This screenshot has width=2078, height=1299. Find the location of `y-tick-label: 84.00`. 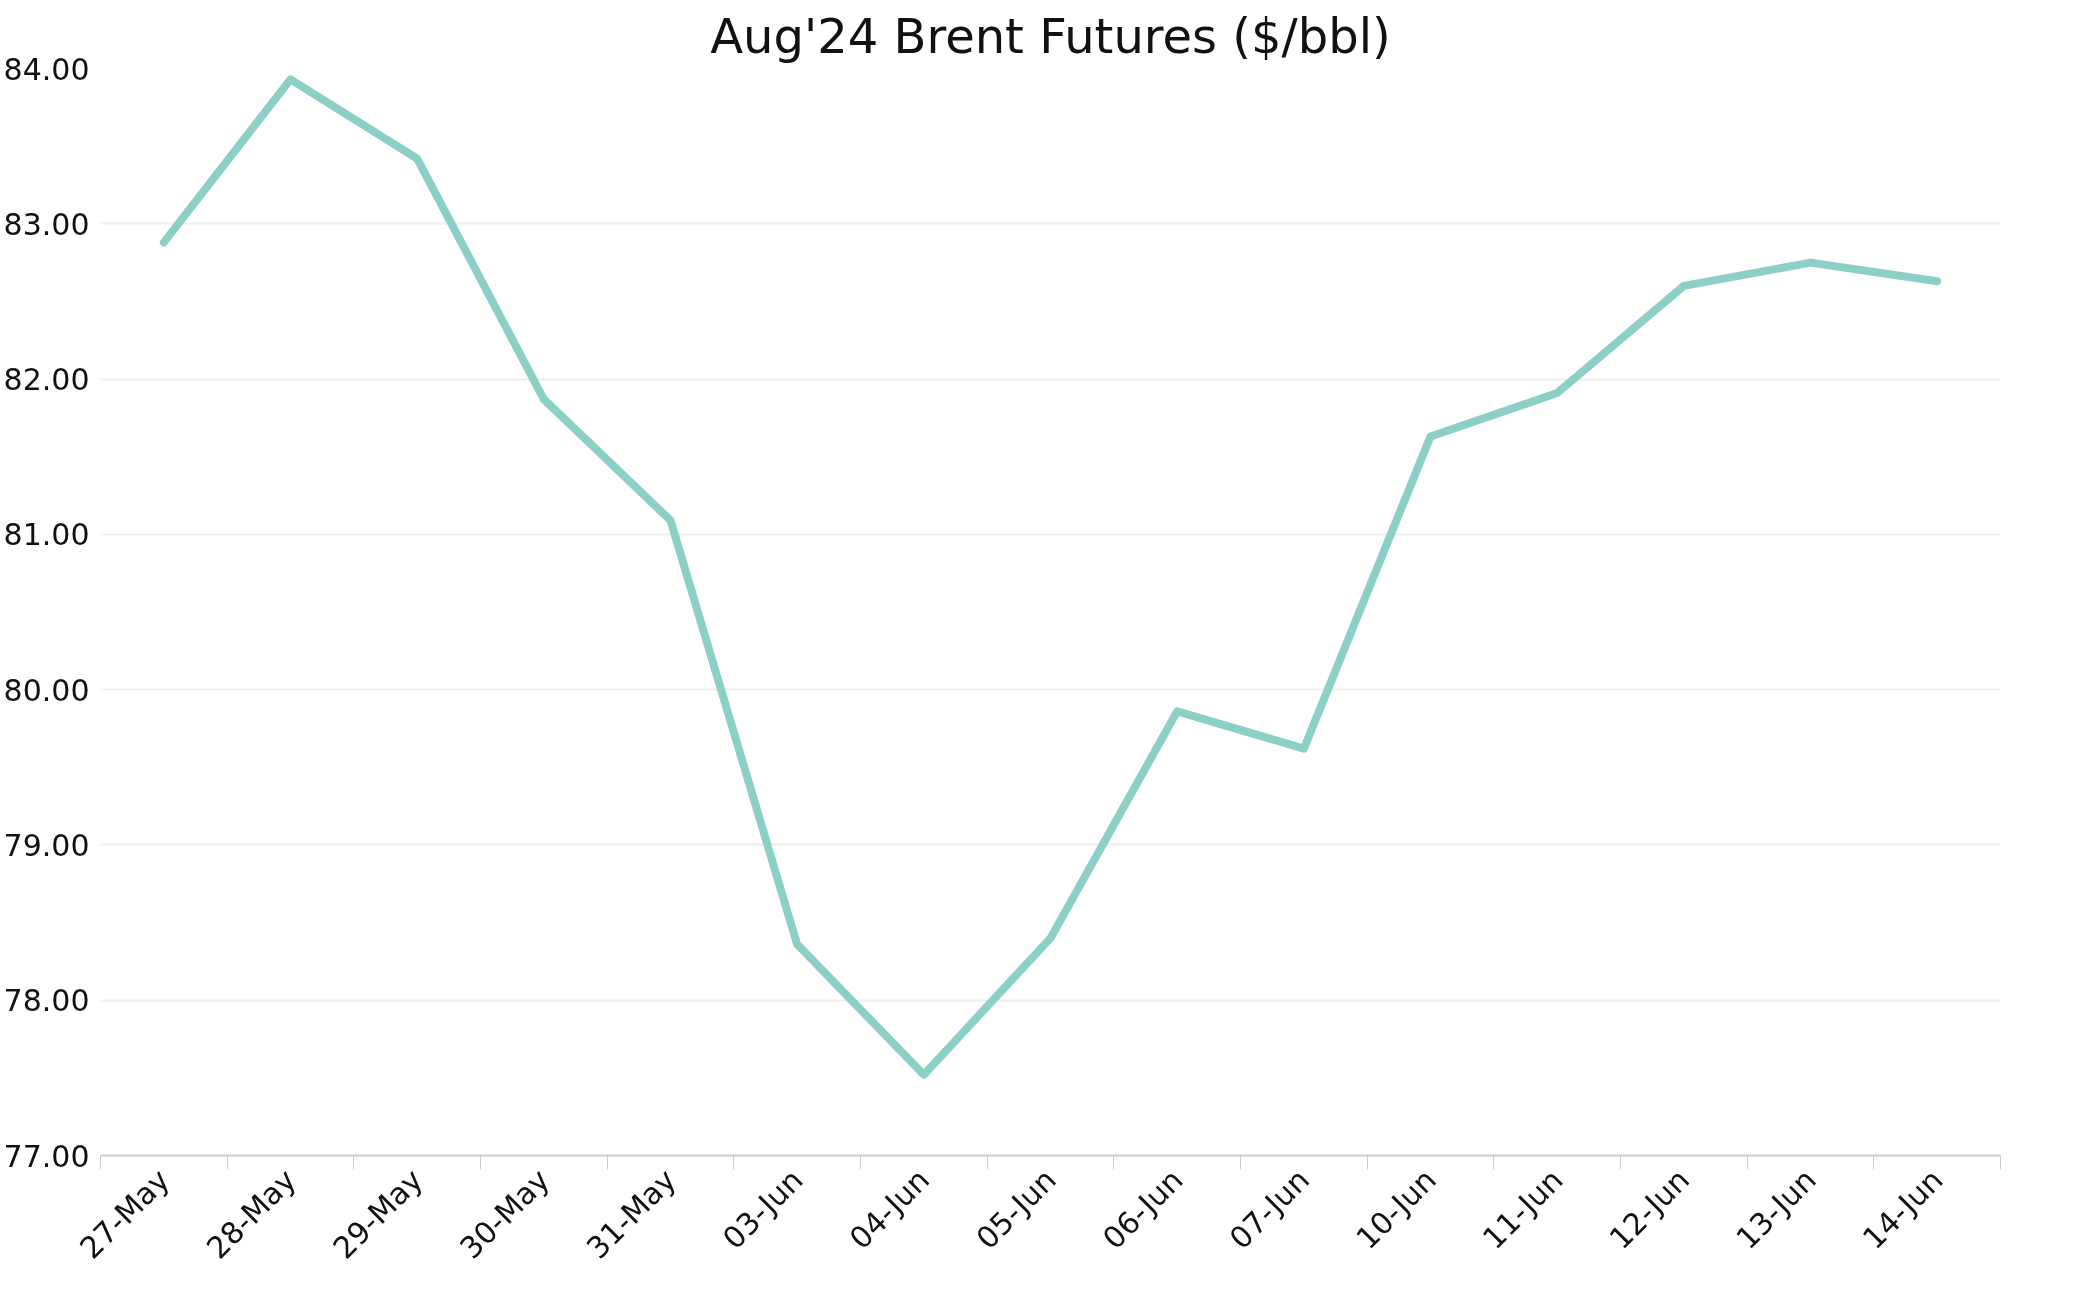

y-tick-label: 84.00 is located at coordinates (46, 69).